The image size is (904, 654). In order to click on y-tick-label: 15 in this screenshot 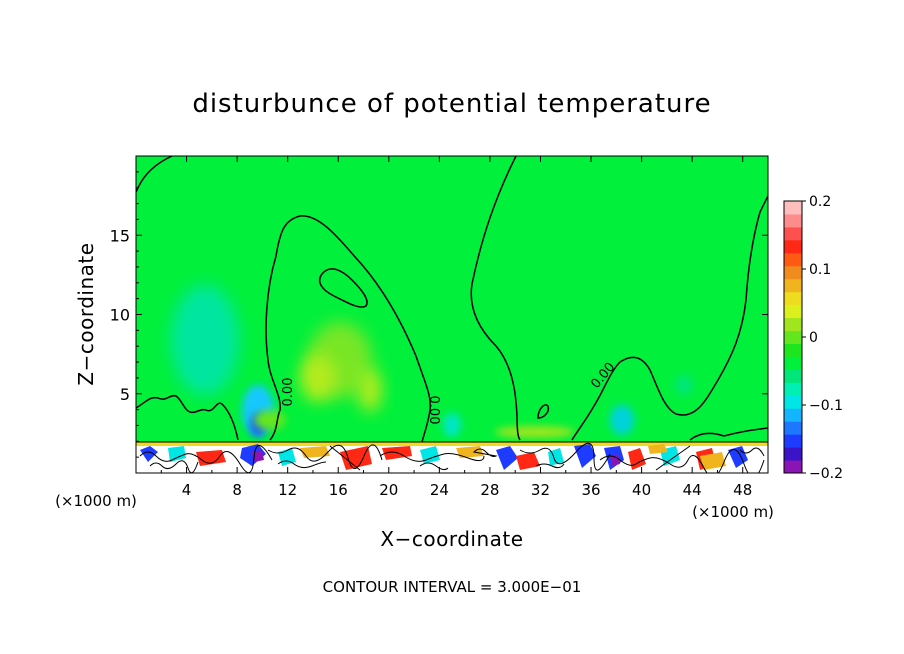, I will do `click(120, 235)`.